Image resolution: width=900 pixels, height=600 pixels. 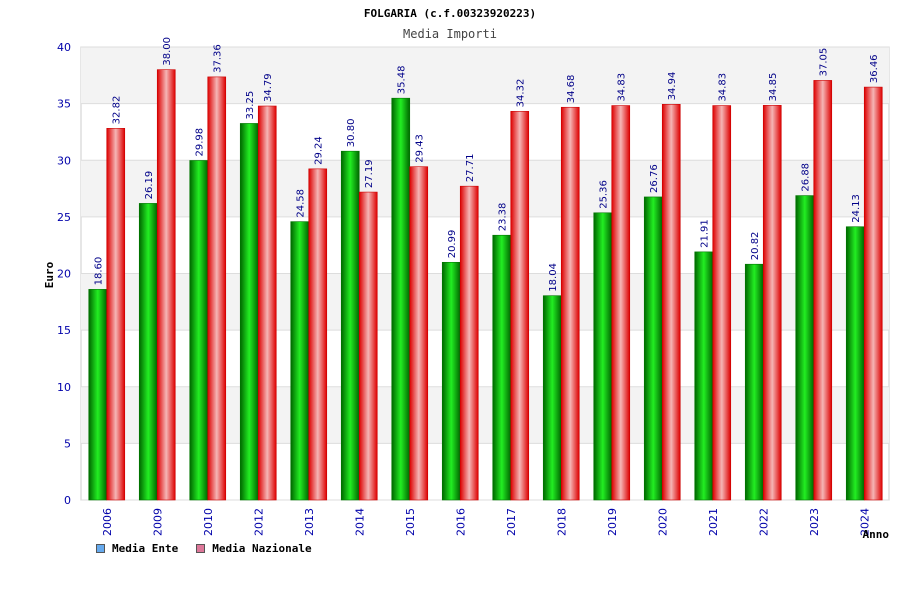 I want to click on label-media-nazionale: 38.00, so click(x=167, y=51).